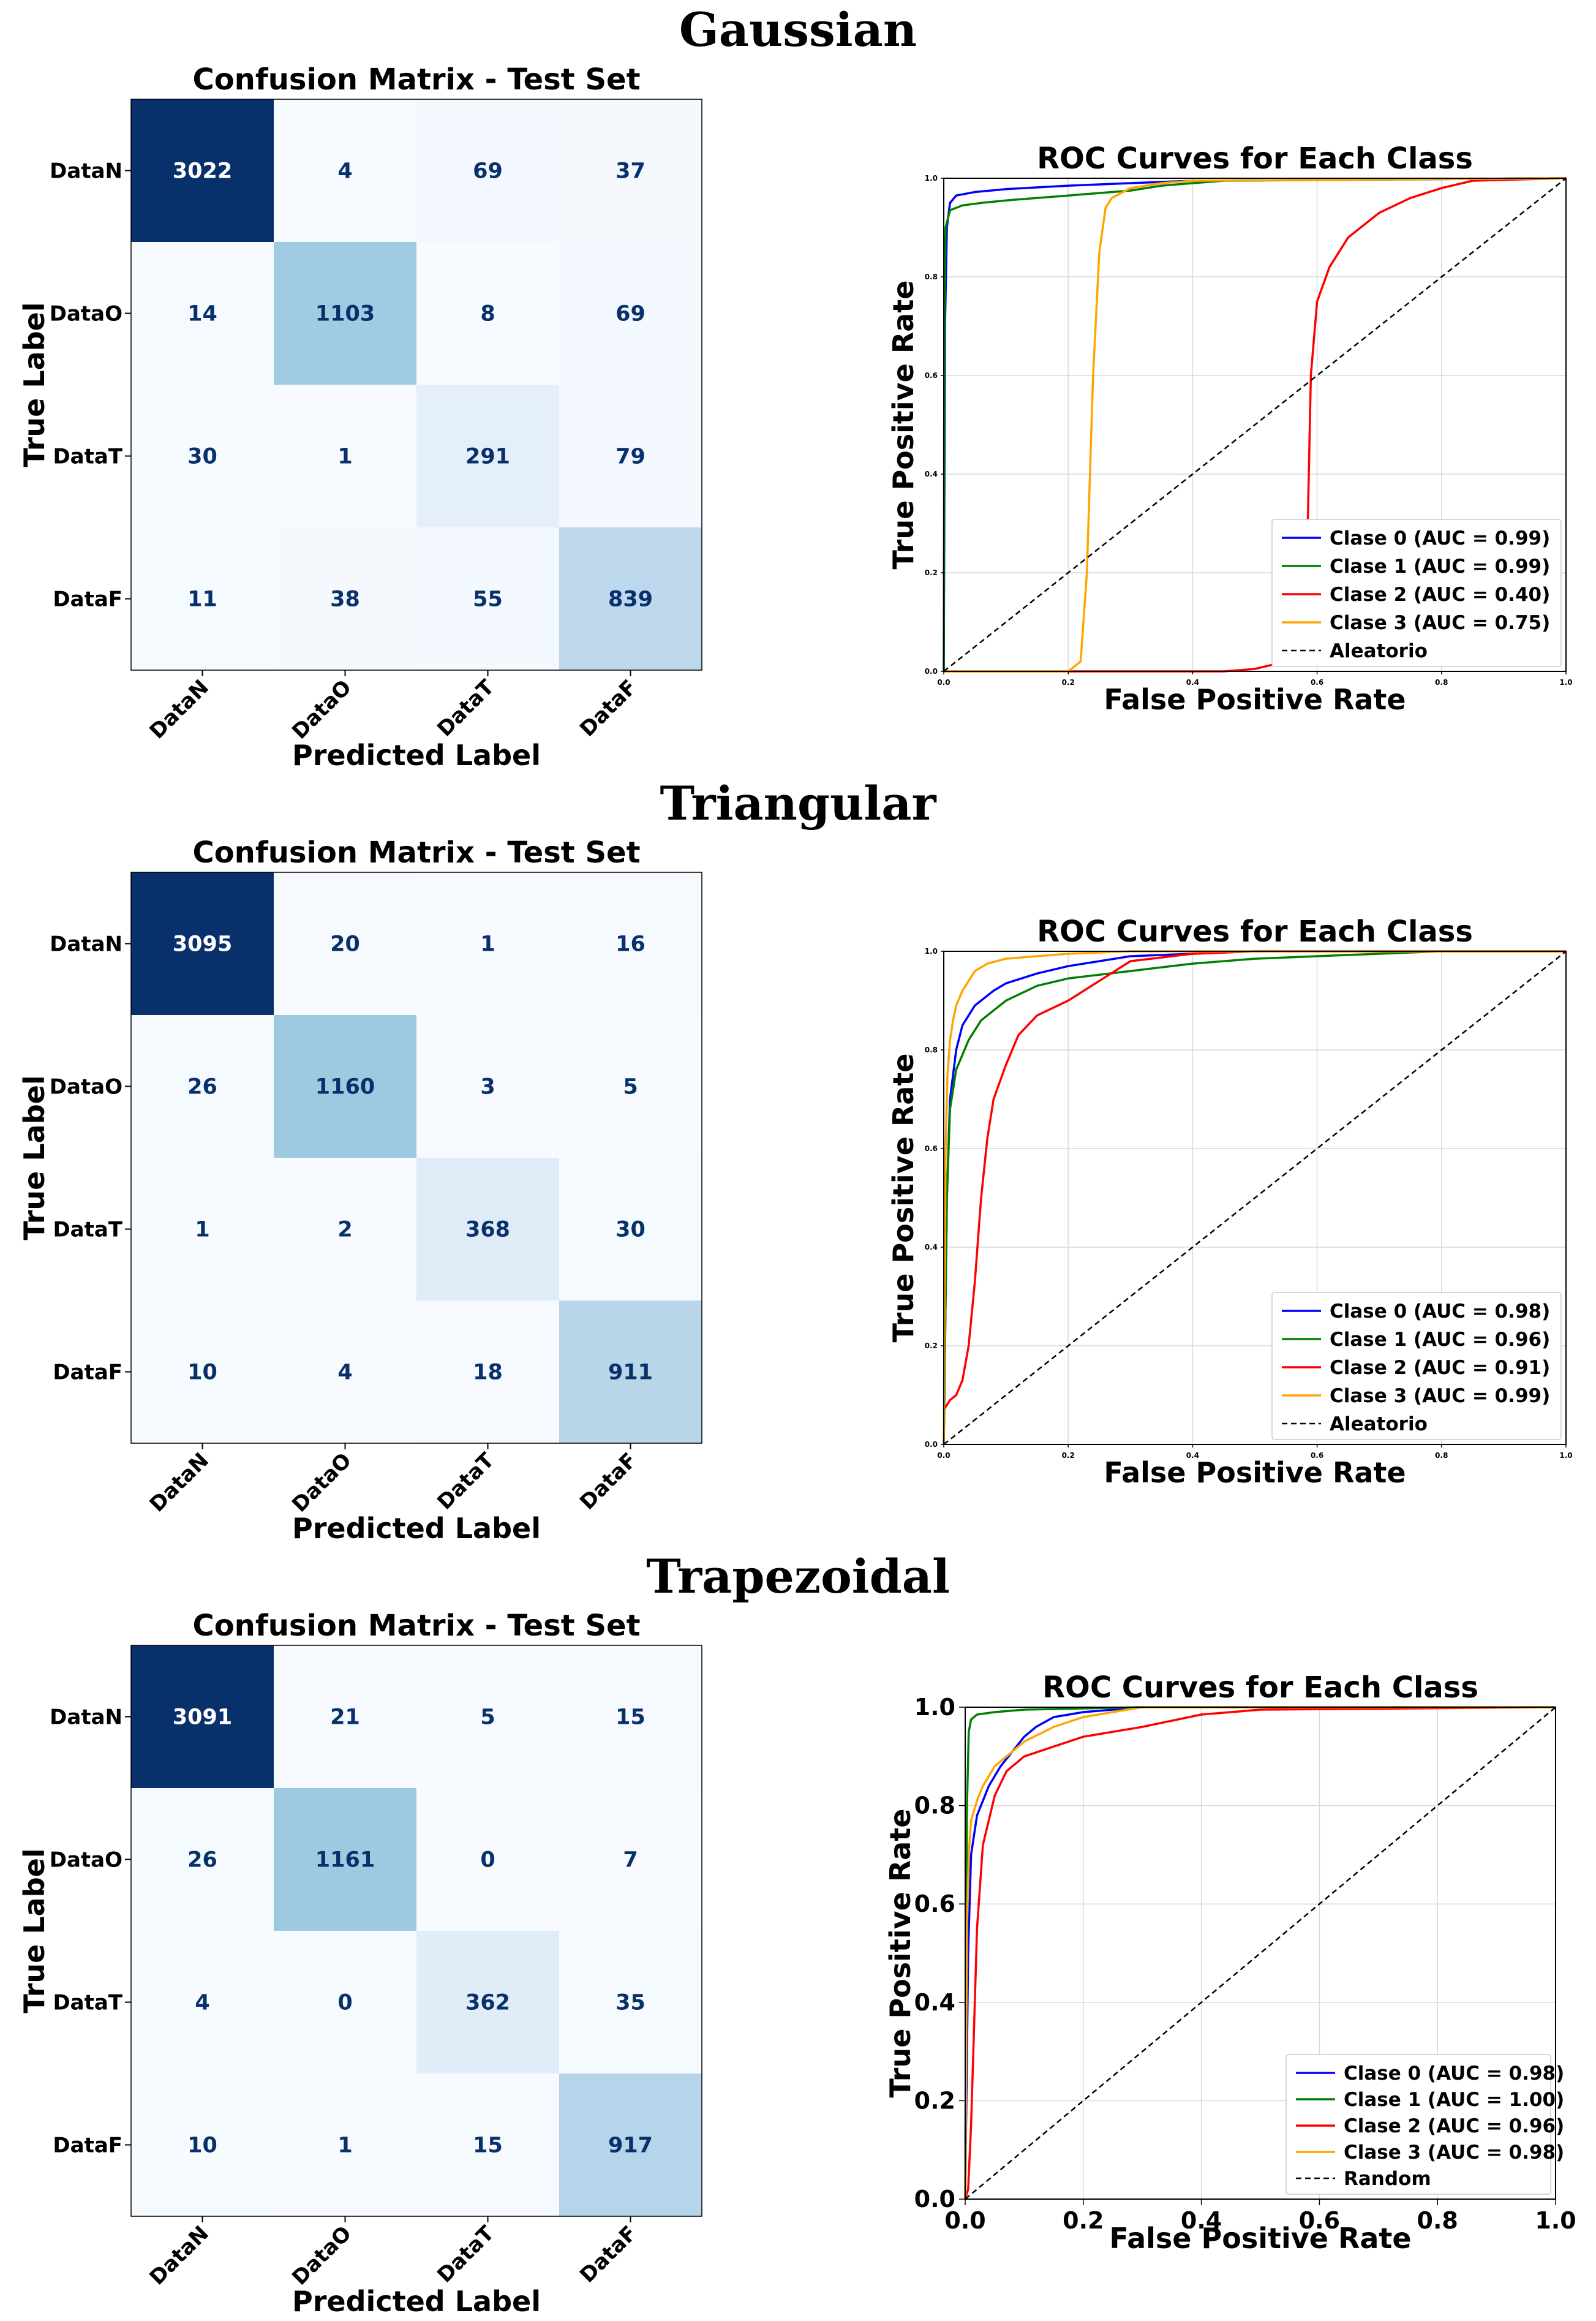  What do you see at coordinates (345, 599) in the screenshot?
I see `cm-cell-value: 38` at bounding box center [345, 599].